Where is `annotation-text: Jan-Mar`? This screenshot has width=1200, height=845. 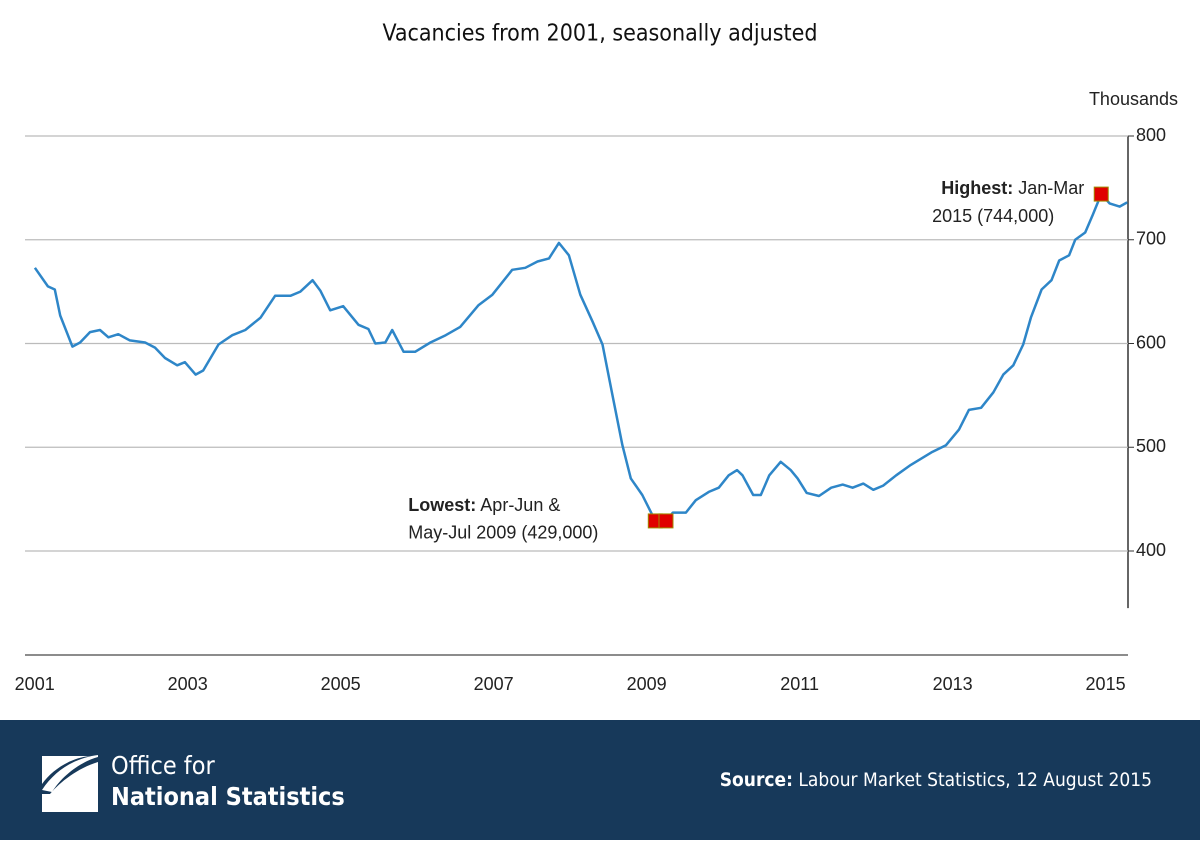 annotation-text: Jan-Mar is located at coordinates (1048, 188).